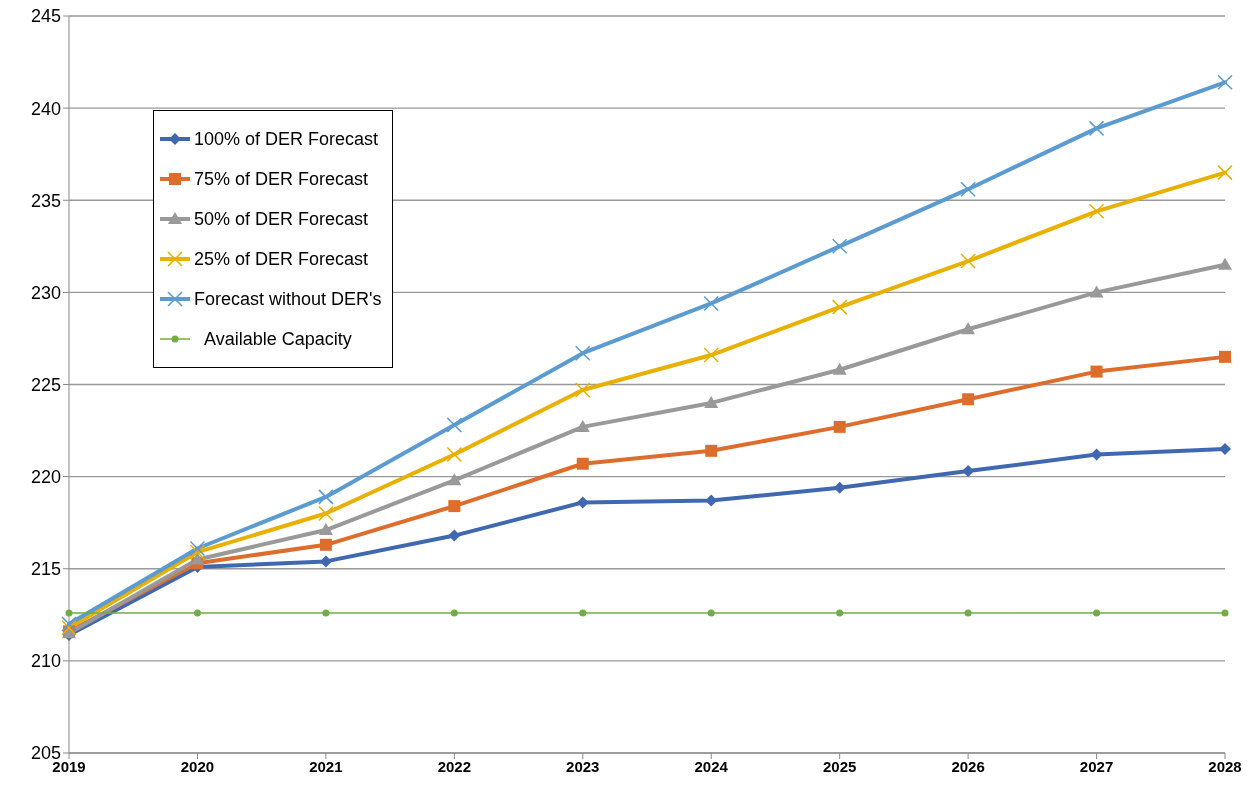 Image resolution: width=1247 pixels, height=788 pixels. What do you see at coordinates (45, 477) in the screenshot?
I see `y-tick-label: 220` at bounding box center [45, 477].